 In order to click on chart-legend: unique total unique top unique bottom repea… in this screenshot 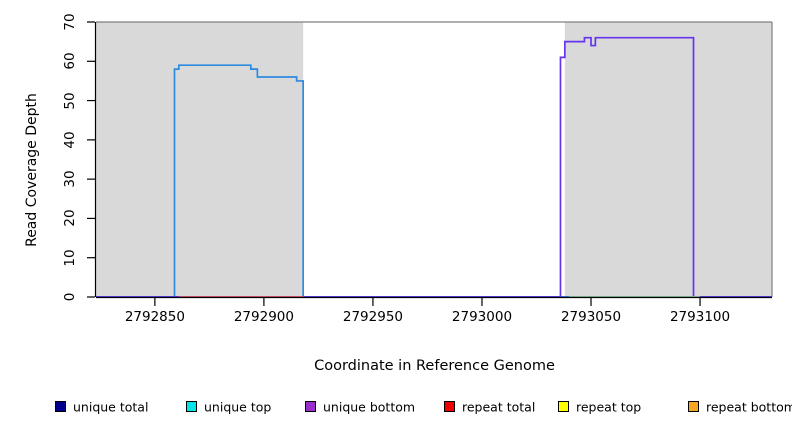, I will do `click(396, 408)`.